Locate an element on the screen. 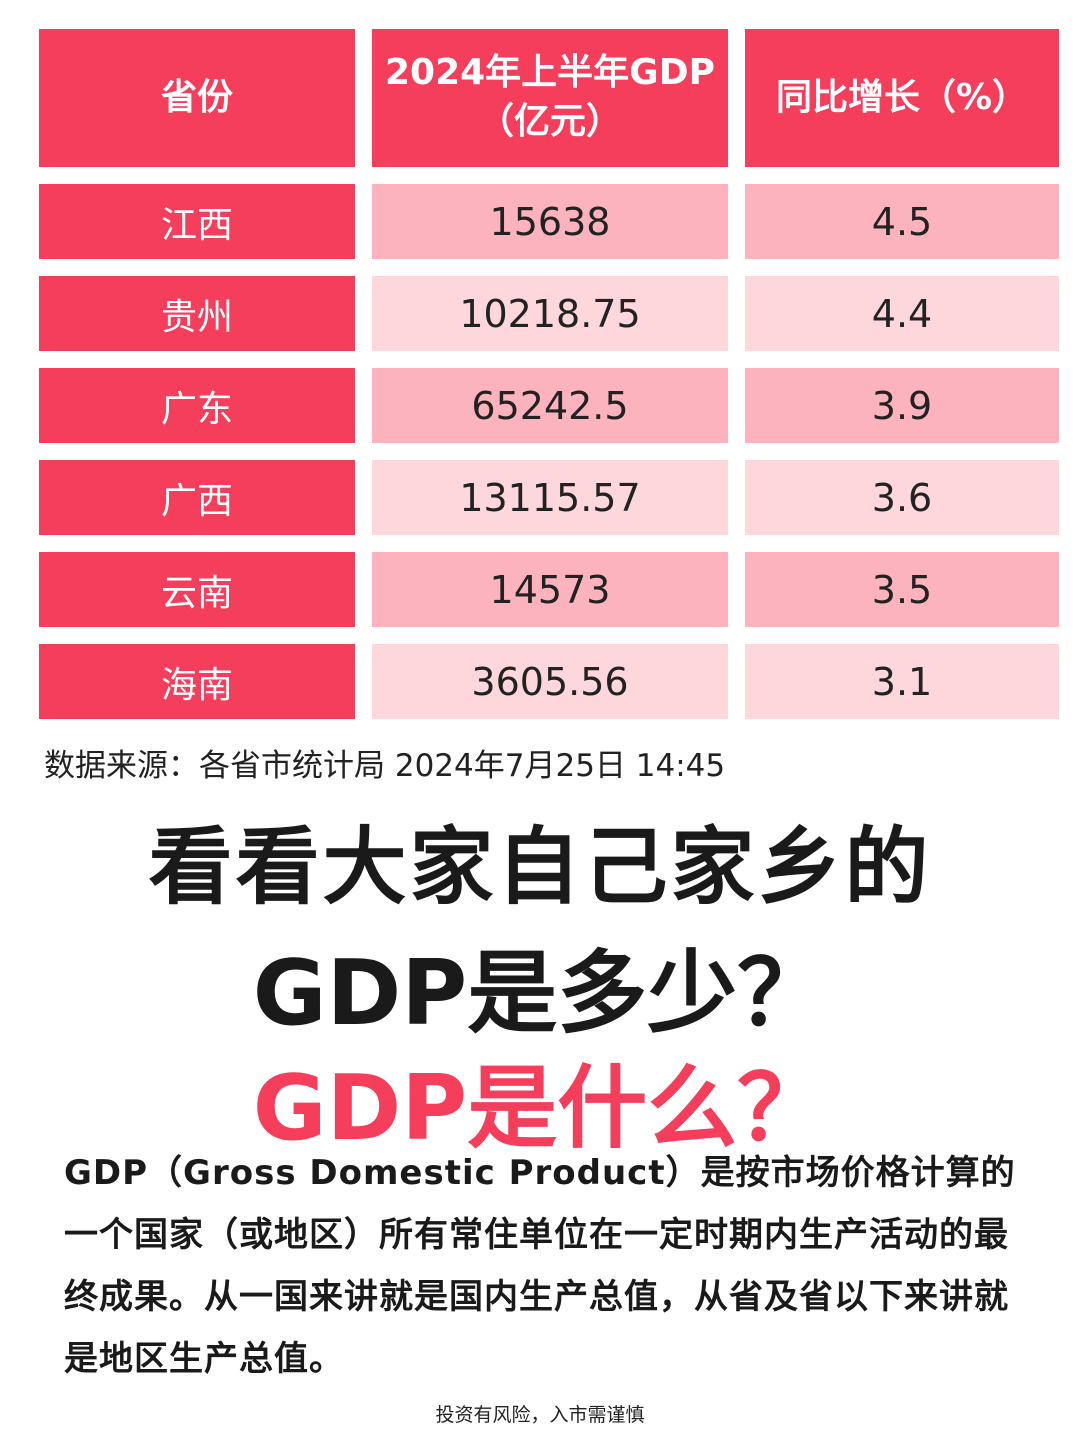  gdp-cell: 14573 is located at coordinates (550, 589).